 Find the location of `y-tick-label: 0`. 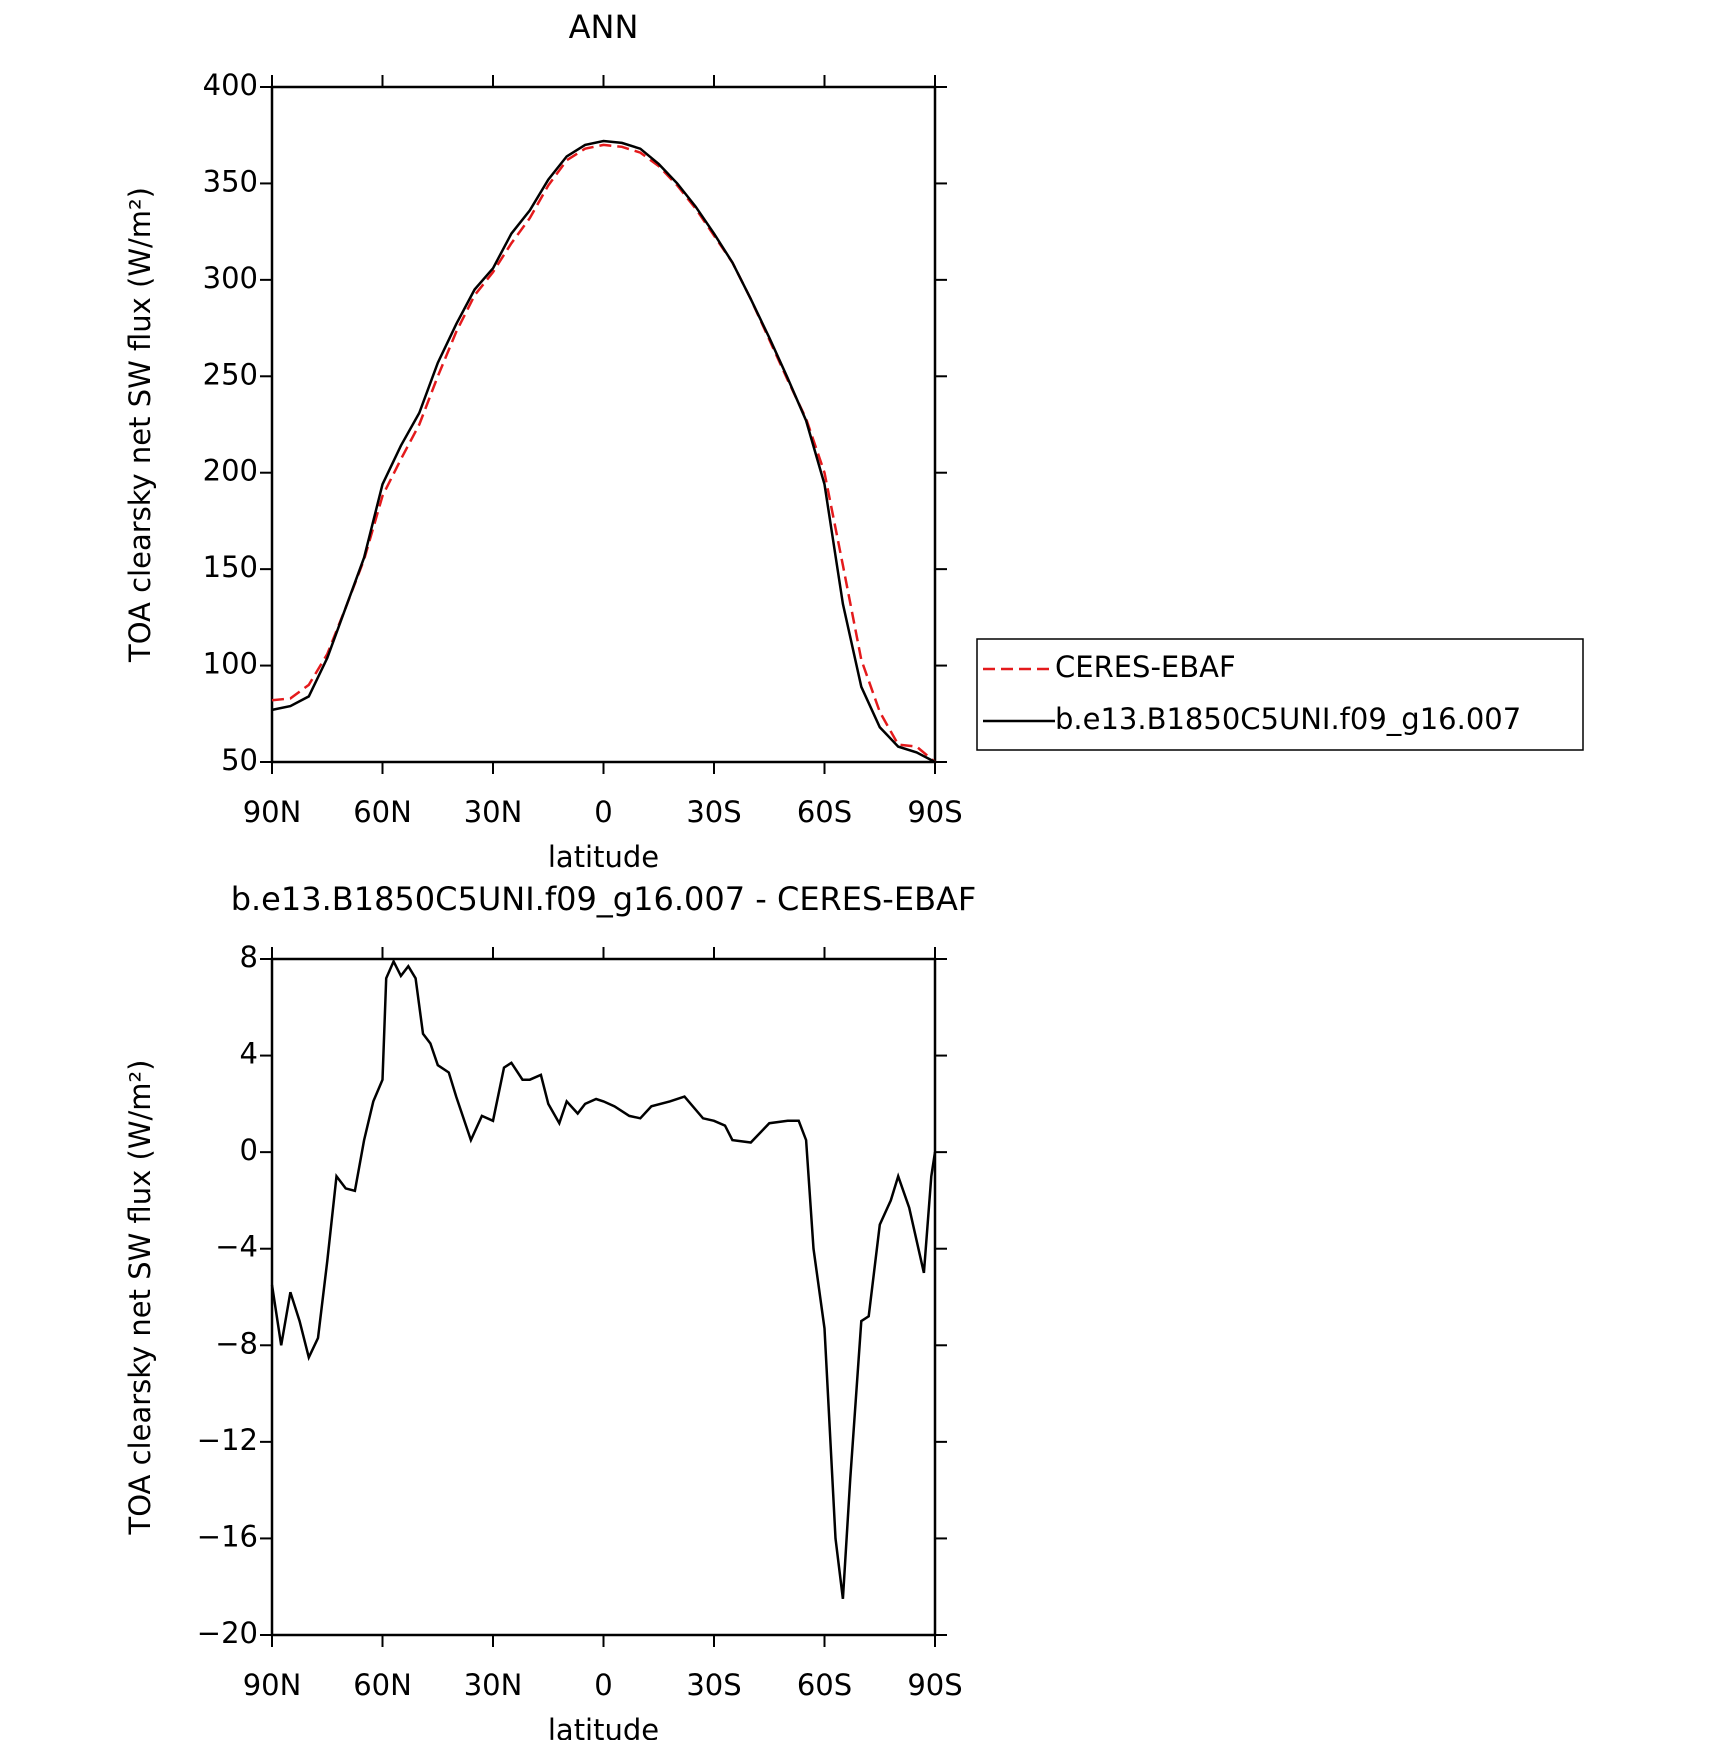

y-tick-label: 0 is located at coordinates (249, 1150).